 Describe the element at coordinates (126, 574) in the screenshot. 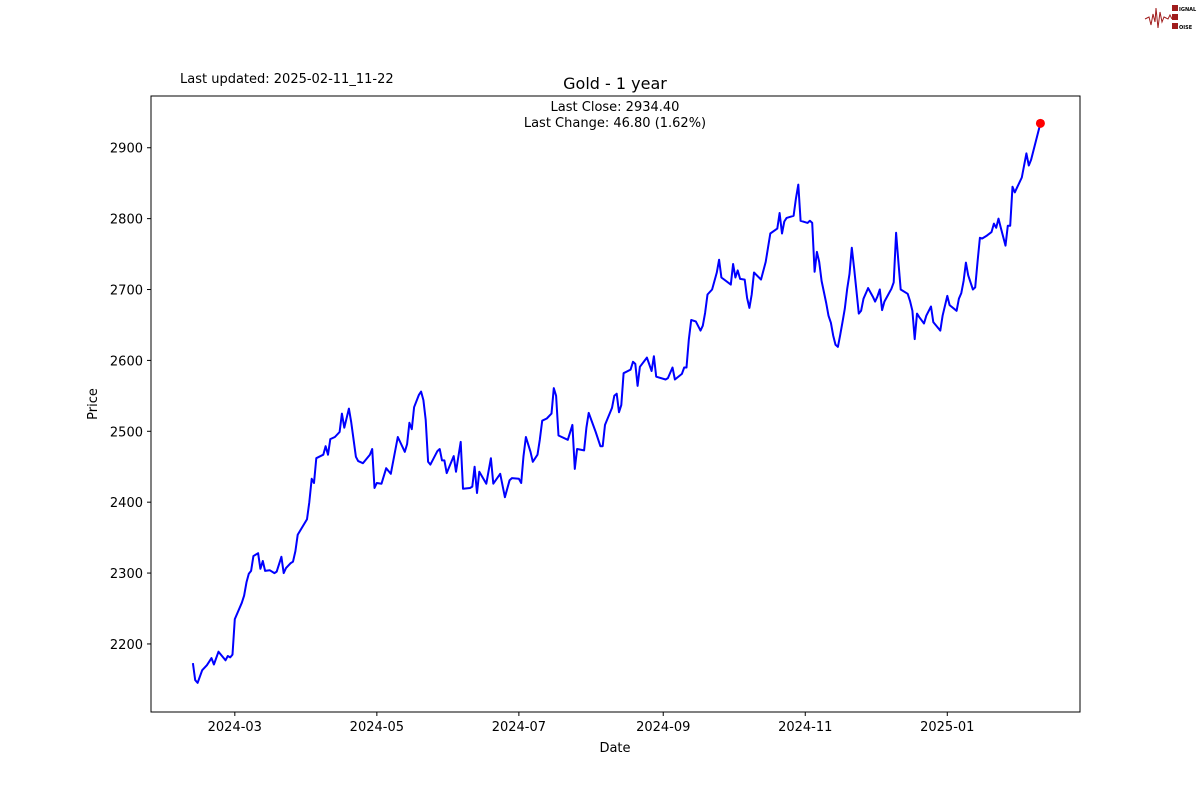

I see `y-tick-label: 2300` at that location.